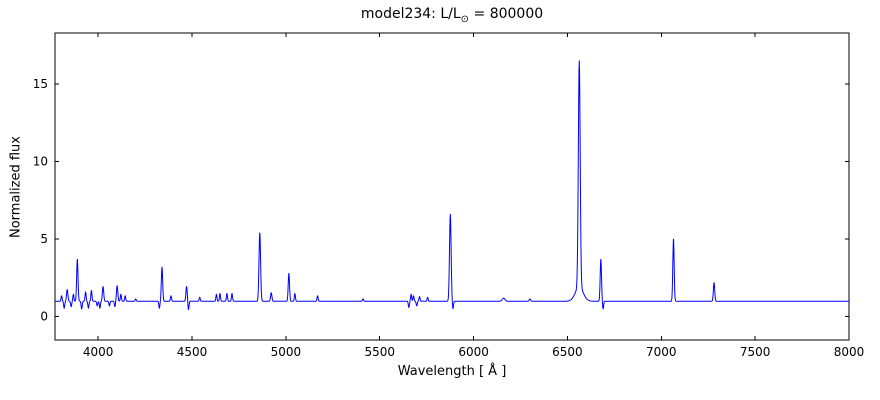 This screenshot has width=880, height=400. Describe the element at coordinates (379, 352) in the screenshot. I see `x-tick-label: 5500` at that location.